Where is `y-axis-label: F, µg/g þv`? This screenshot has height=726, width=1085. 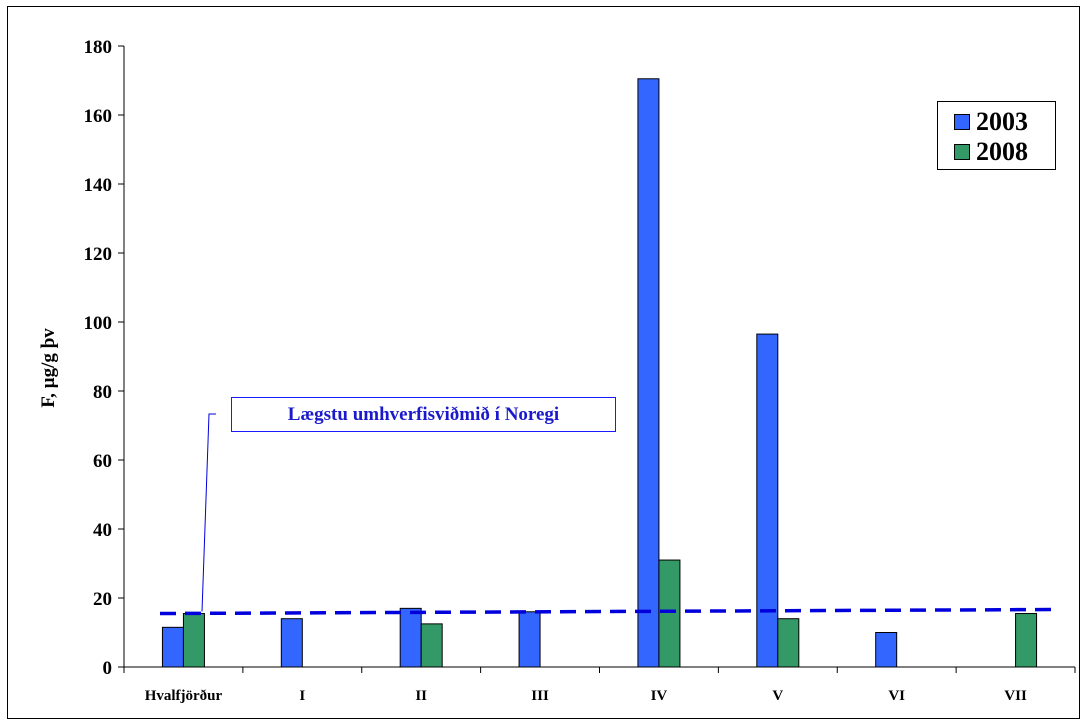
y-axis-label: F, µg/g þv is located at coordinates (48, 368).